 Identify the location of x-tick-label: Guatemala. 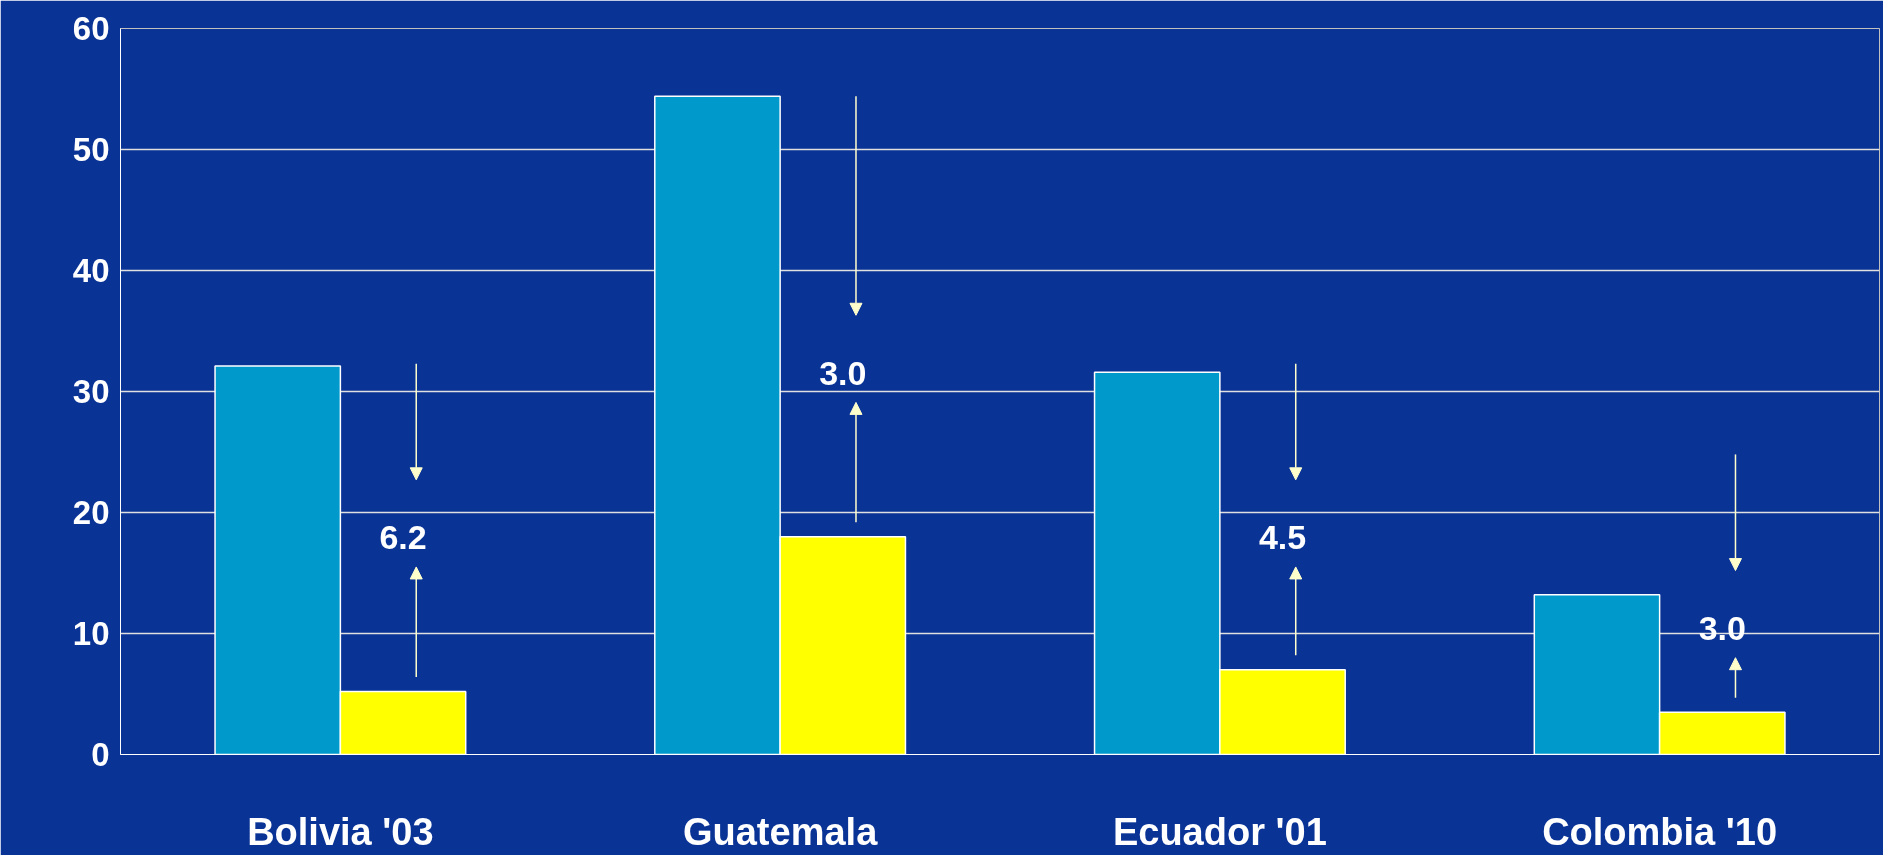
(780, 831).